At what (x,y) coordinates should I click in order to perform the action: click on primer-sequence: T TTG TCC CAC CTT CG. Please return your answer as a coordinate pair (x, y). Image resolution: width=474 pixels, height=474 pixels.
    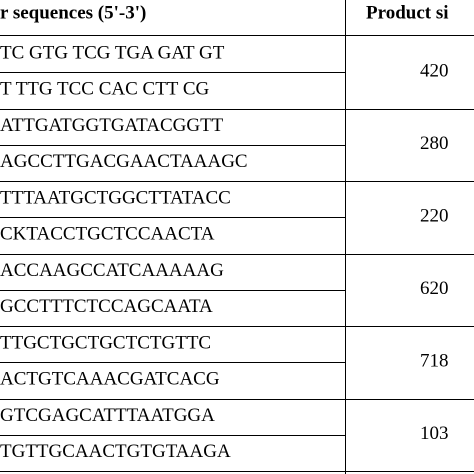
    Looking at the image, I should click on (104, 88).